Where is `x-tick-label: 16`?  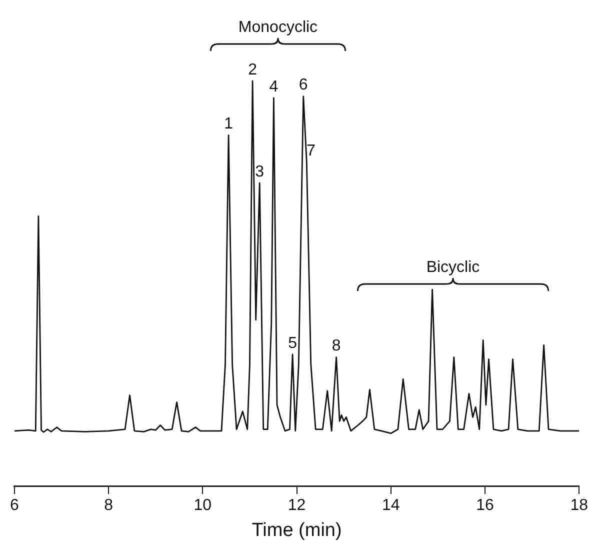 x-tick-label: 16 is located at coordinates (485, 505).